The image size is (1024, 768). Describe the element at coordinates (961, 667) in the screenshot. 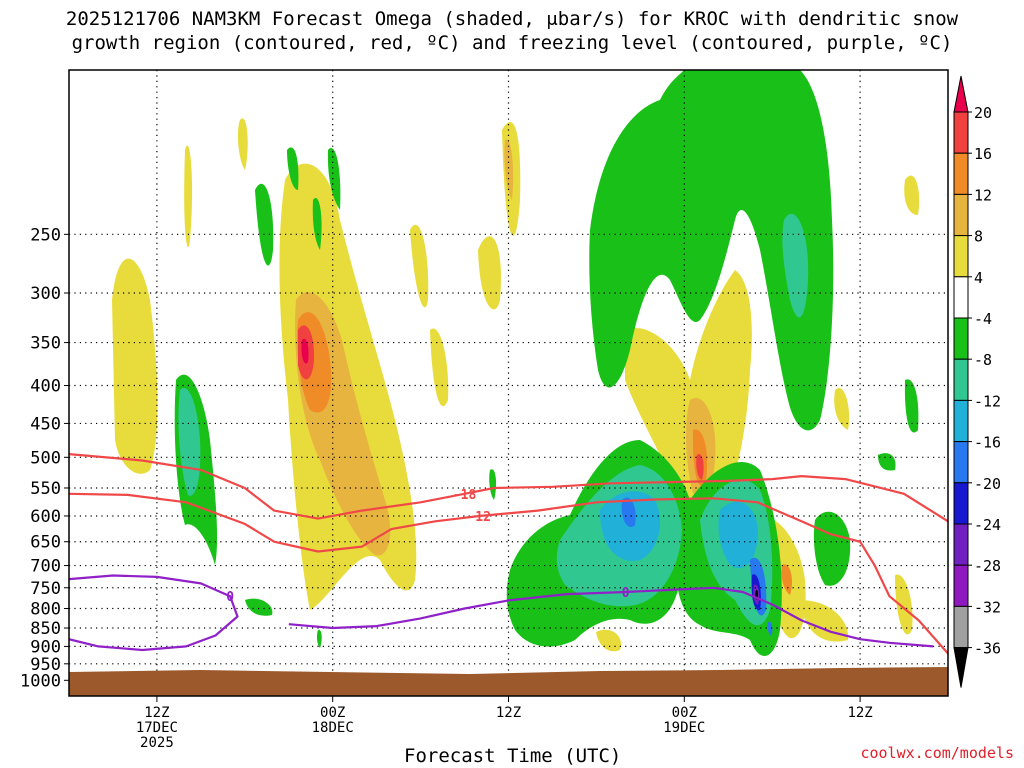

I see `colorbar-bottom-arrow` at that location.